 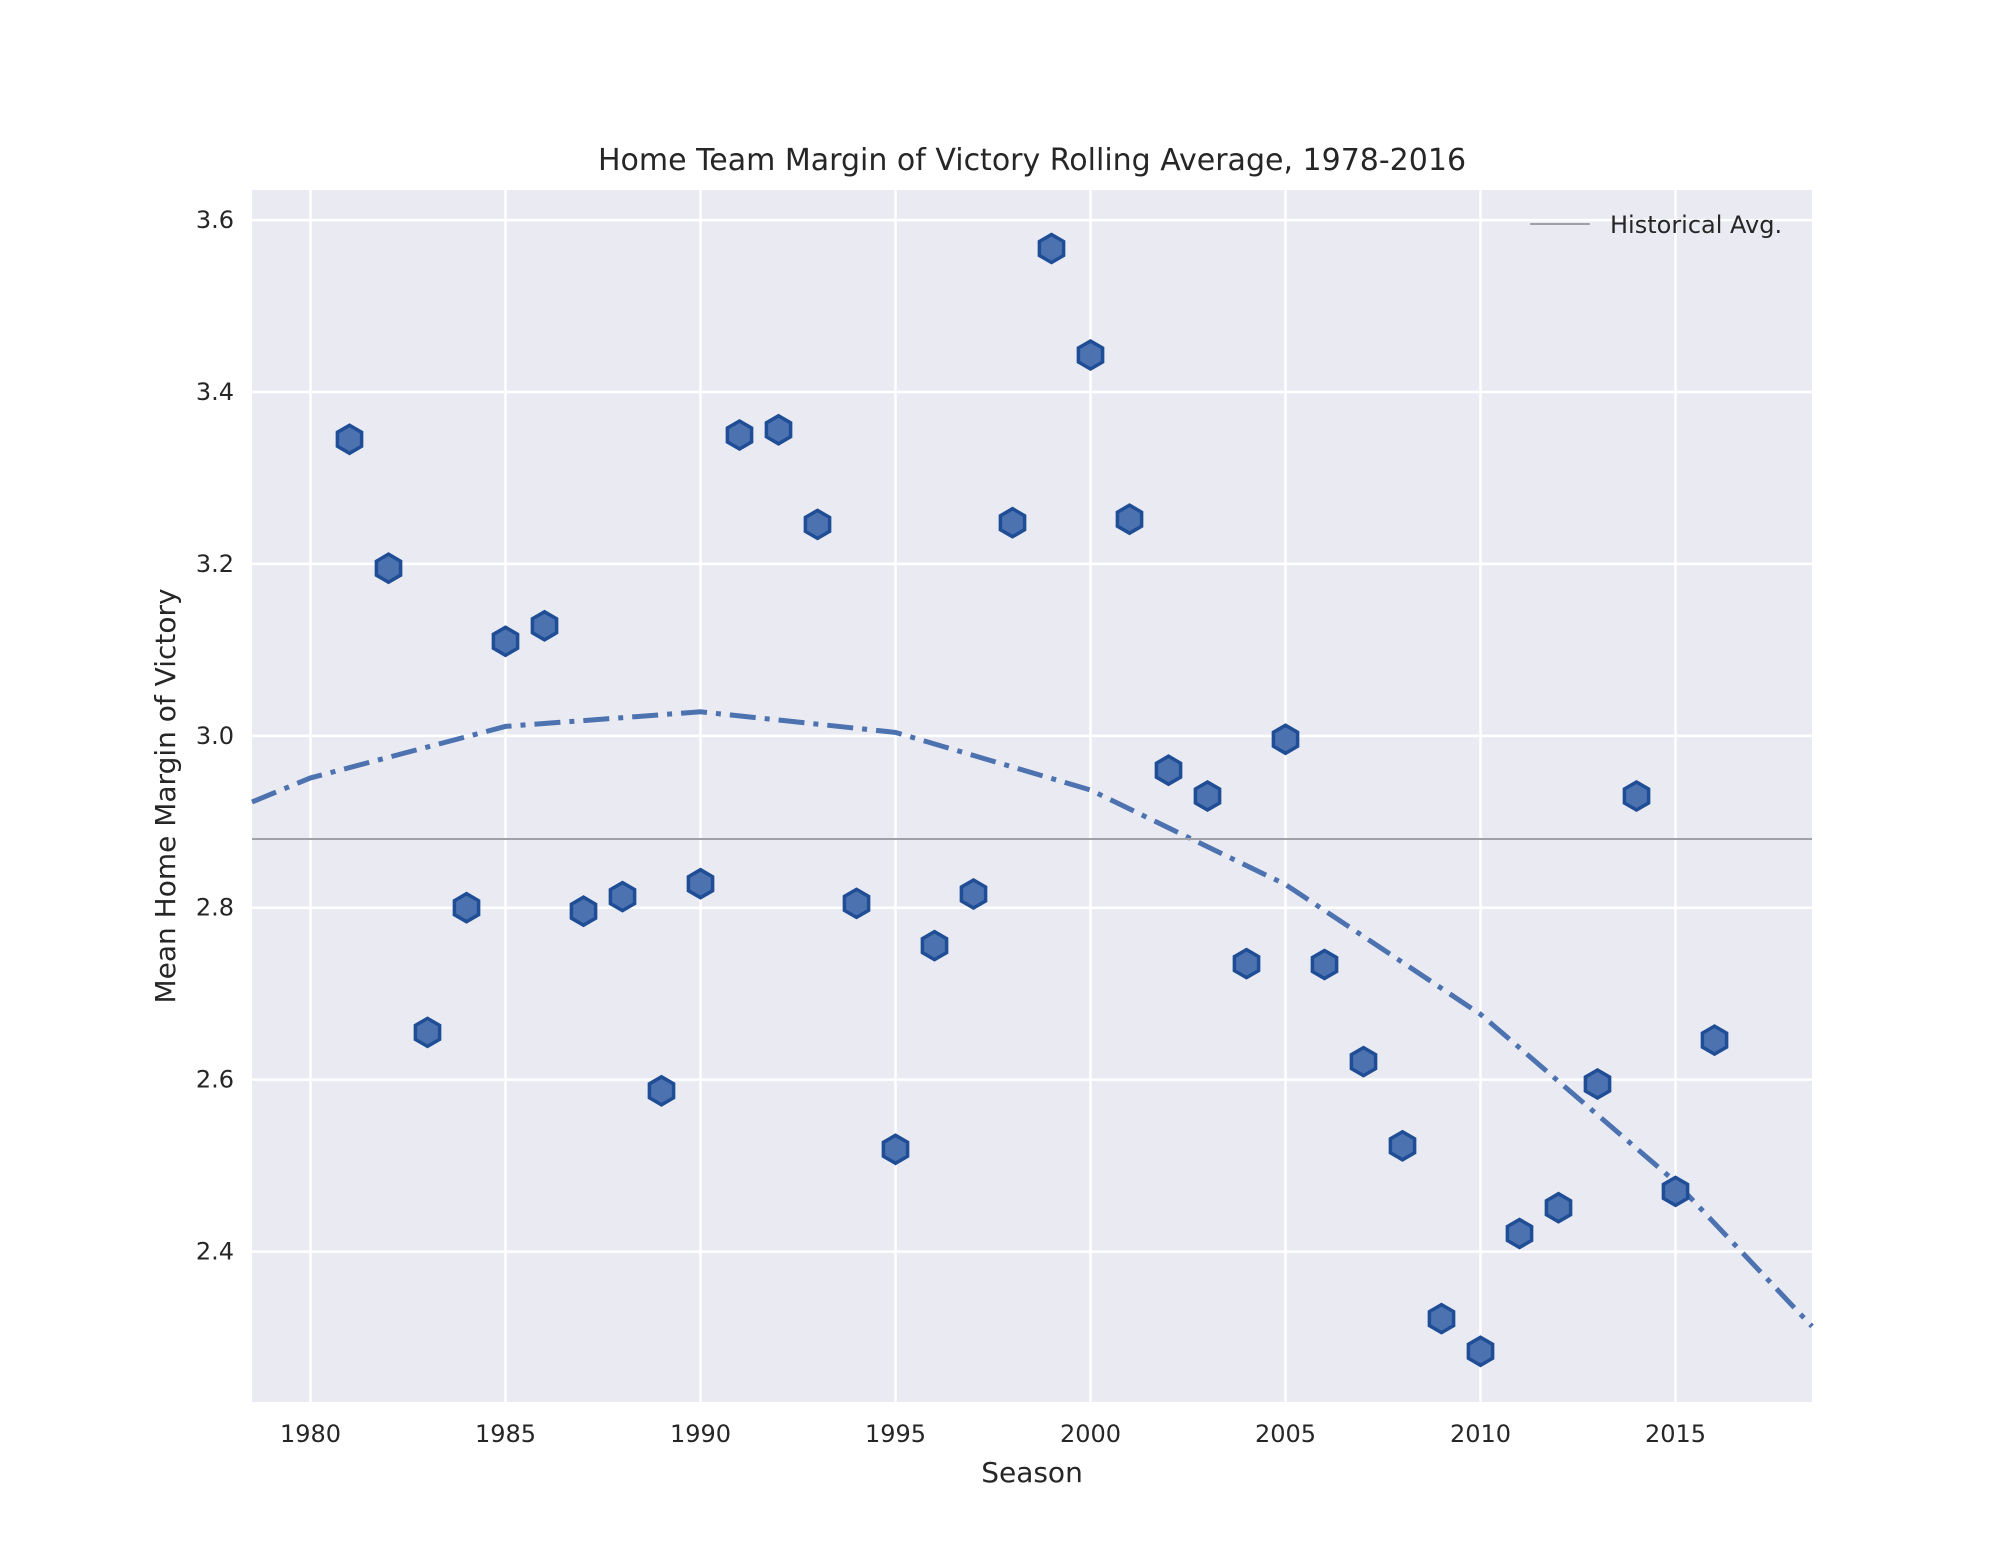 I want to click on x-axis-label: Season, so click(x=1032, y=1472).